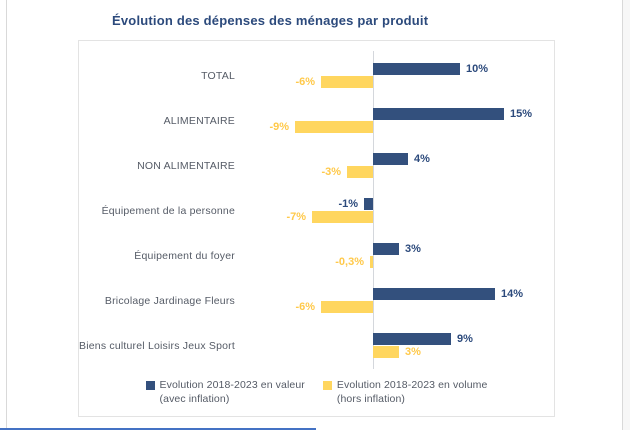 Image resolution: width=630 pixels, height=430 pixels. I want to click on bar-value-label: -9%, so click(279, 127).